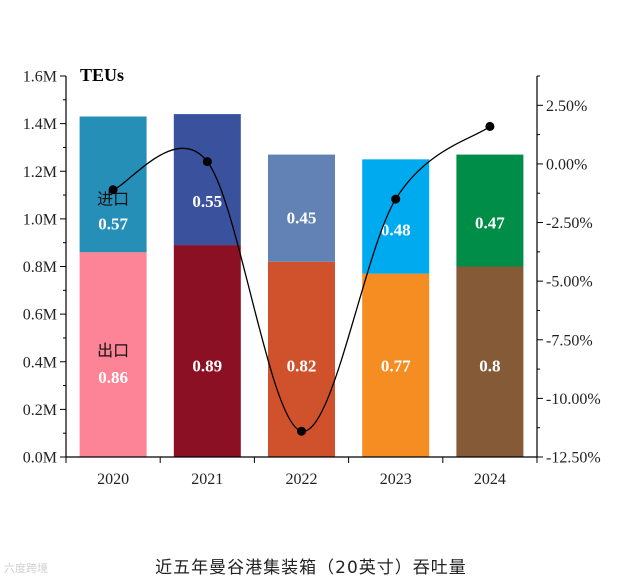 Image resolution: width=622 pixels, height=582 pixels. Describe the element at coordinates (40, 410) in the screenshot. I see `y-tick-label-0.2M: 0.2M` at that location.